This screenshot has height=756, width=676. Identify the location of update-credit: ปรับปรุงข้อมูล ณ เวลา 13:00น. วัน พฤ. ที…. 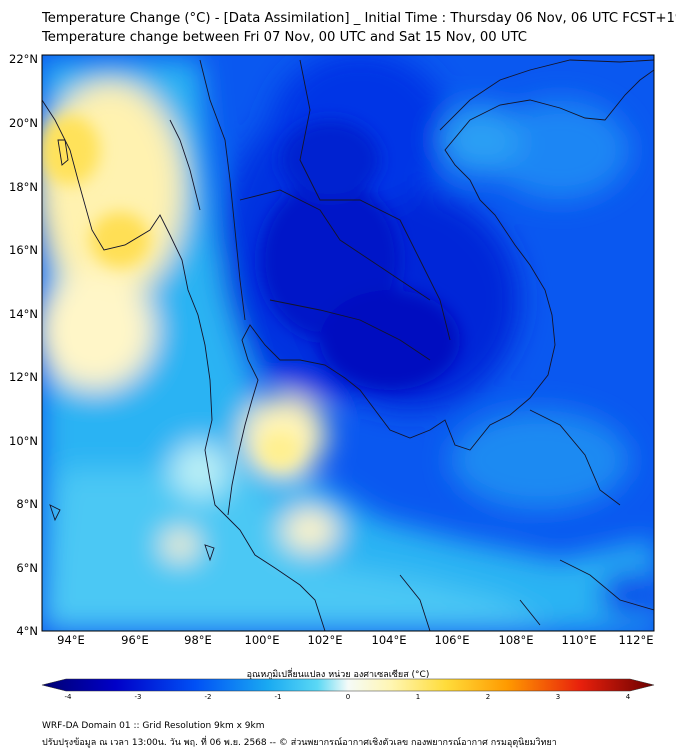
(299, 743).